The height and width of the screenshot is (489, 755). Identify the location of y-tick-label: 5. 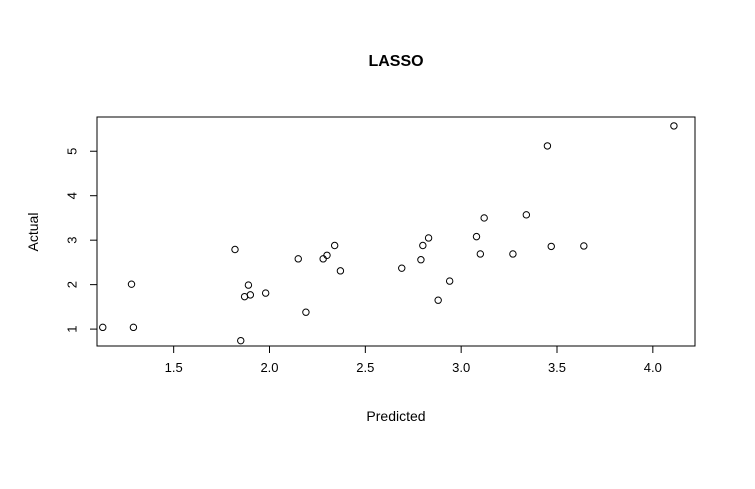
(72, 151).